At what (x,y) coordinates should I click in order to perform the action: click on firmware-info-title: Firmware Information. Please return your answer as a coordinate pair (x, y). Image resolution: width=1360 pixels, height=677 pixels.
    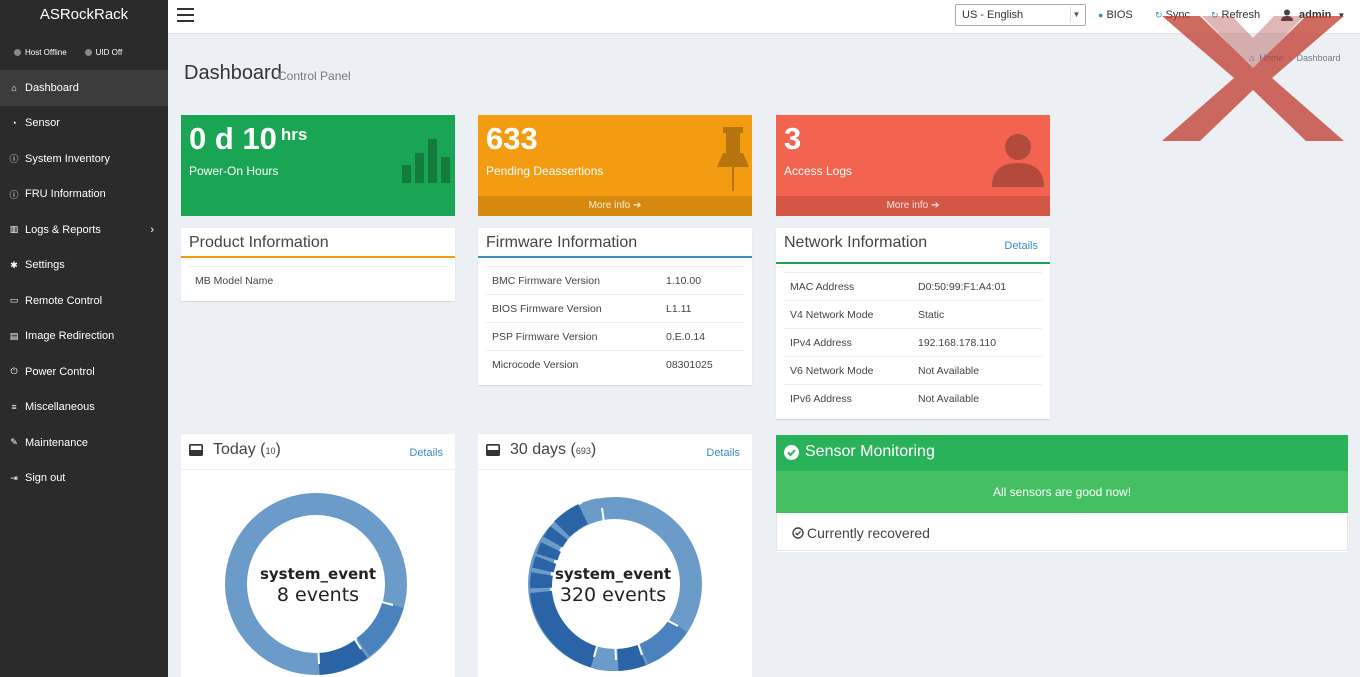
    Looking at the image, I should click on (562, 242).